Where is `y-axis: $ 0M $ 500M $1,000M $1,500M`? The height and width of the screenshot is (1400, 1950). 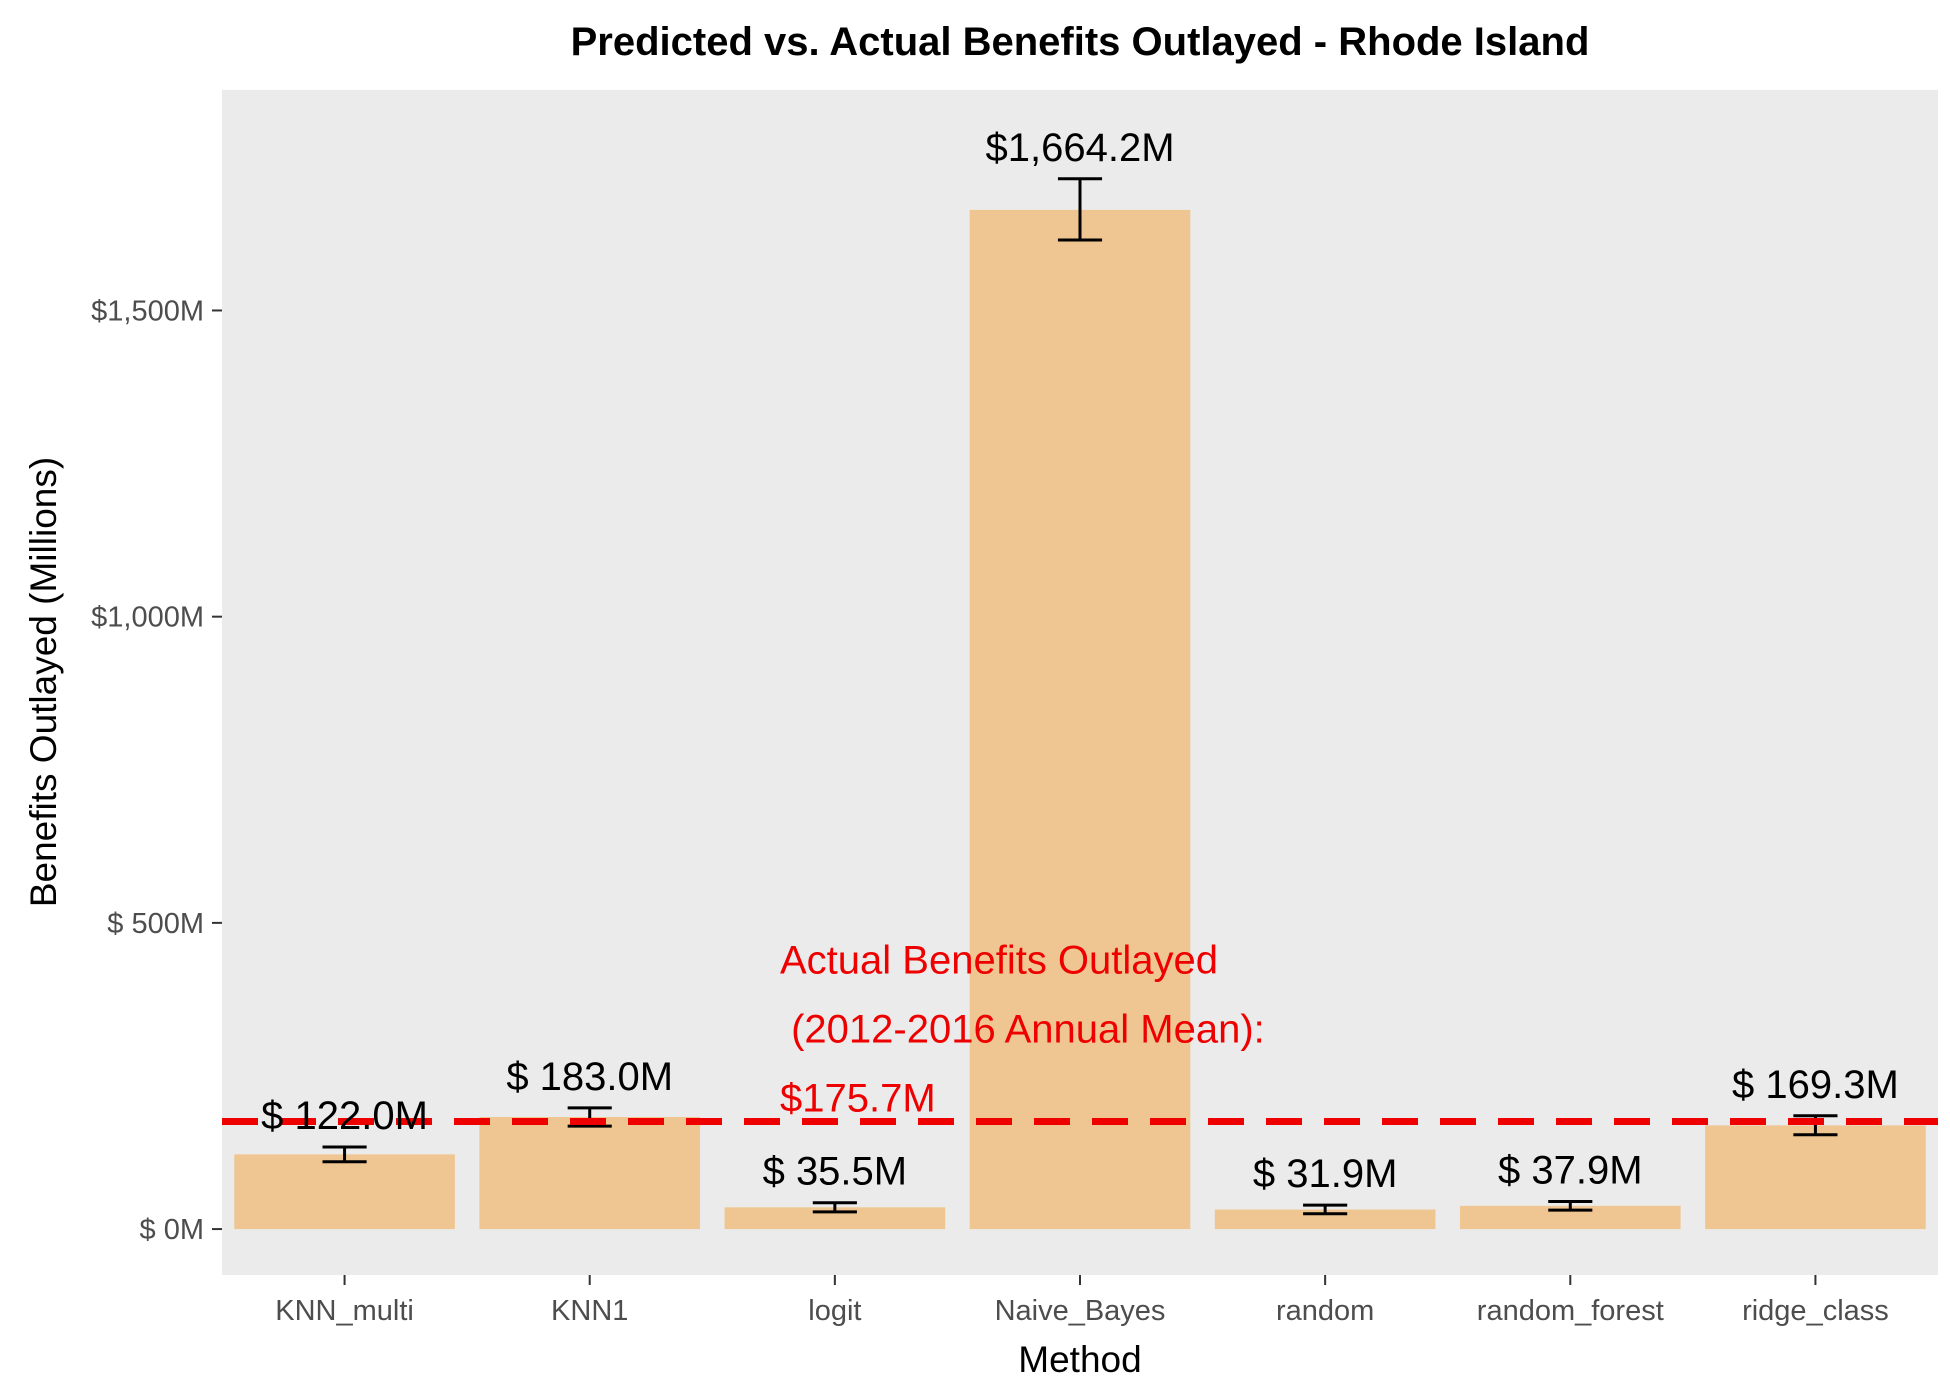 y-axis: $ 0M $ 500M $1,000M $1,500M is located at coordinates (156, 770).